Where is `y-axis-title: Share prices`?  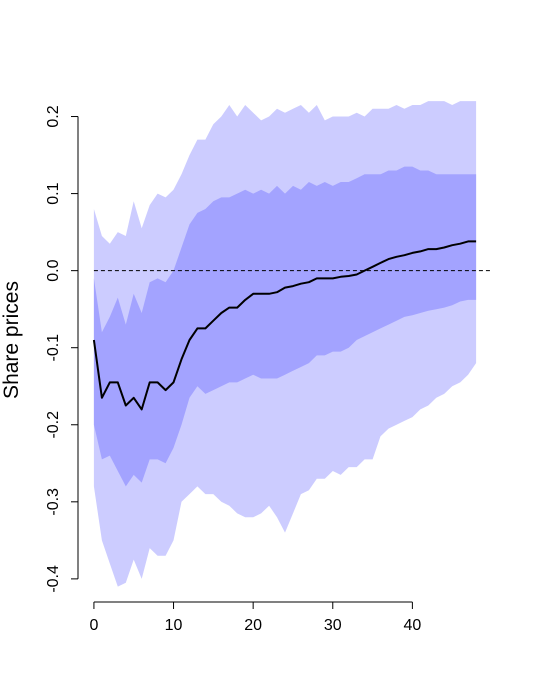
y-axis-title: Share prices is located at coordinates (11, 340).